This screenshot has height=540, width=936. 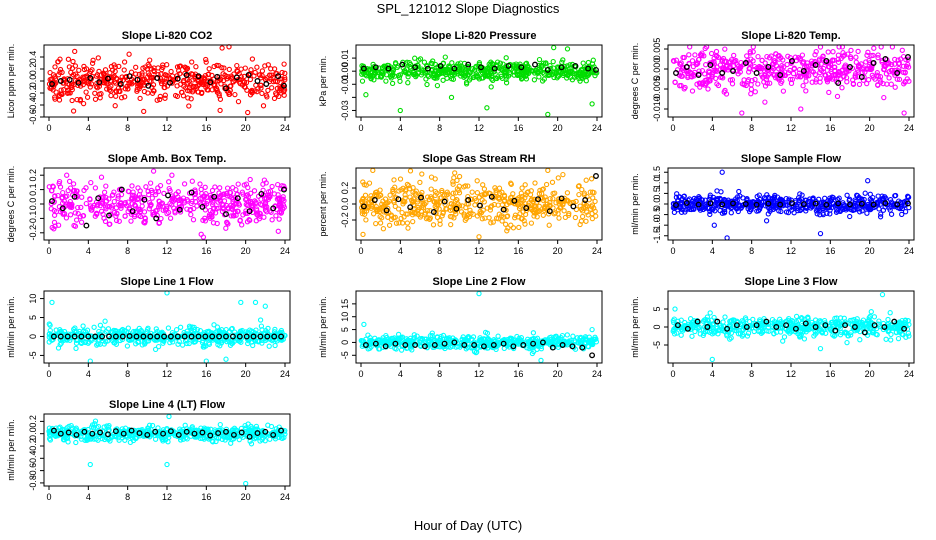 What do you see at coordinates (479, 327) in the screenshot?
I see `scatter-points` at bounding box center [479, 327].